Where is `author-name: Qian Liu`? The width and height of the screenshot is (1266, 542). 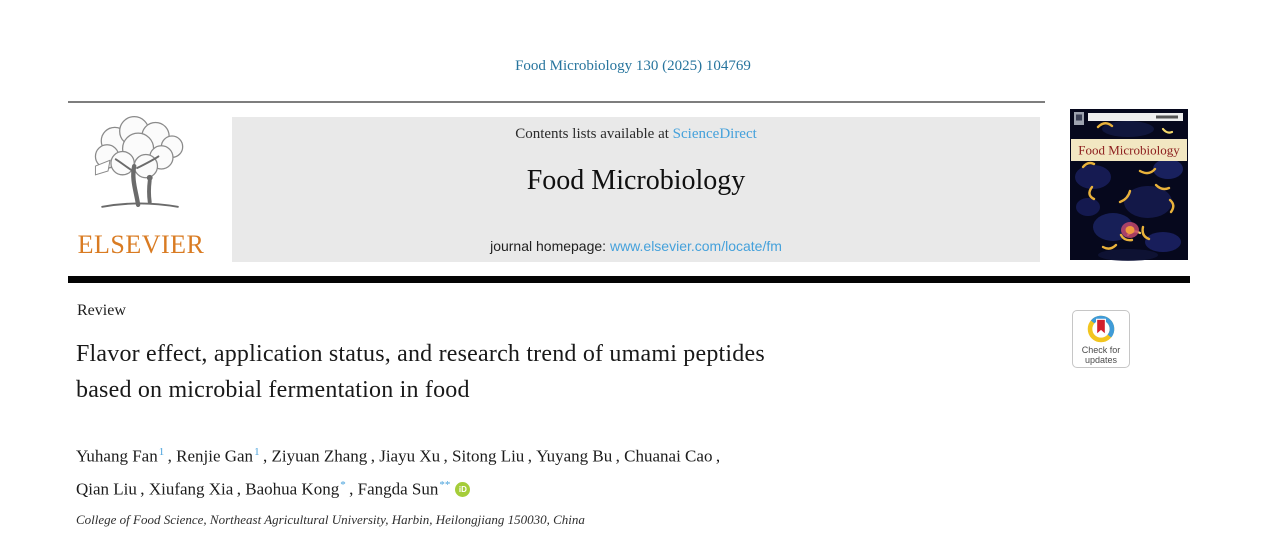
author-name: Qian Liu is located at coordinates (106, 489).